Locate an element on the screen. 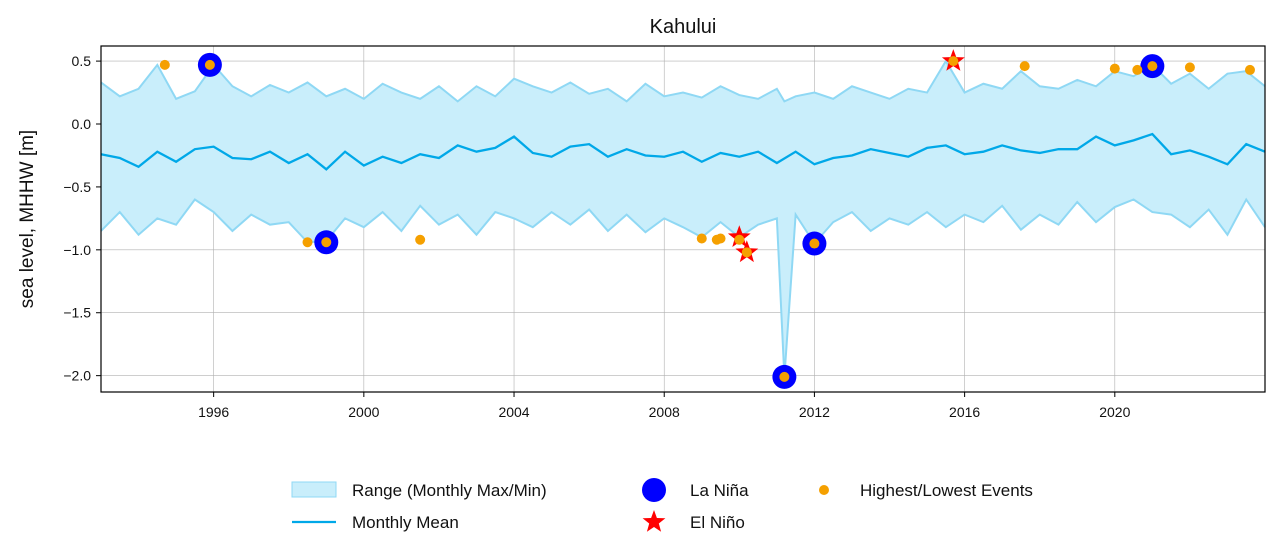 This screenshot has height=557, width=1279. x-tick-label: 2000 is located at coordinates (363, 412).